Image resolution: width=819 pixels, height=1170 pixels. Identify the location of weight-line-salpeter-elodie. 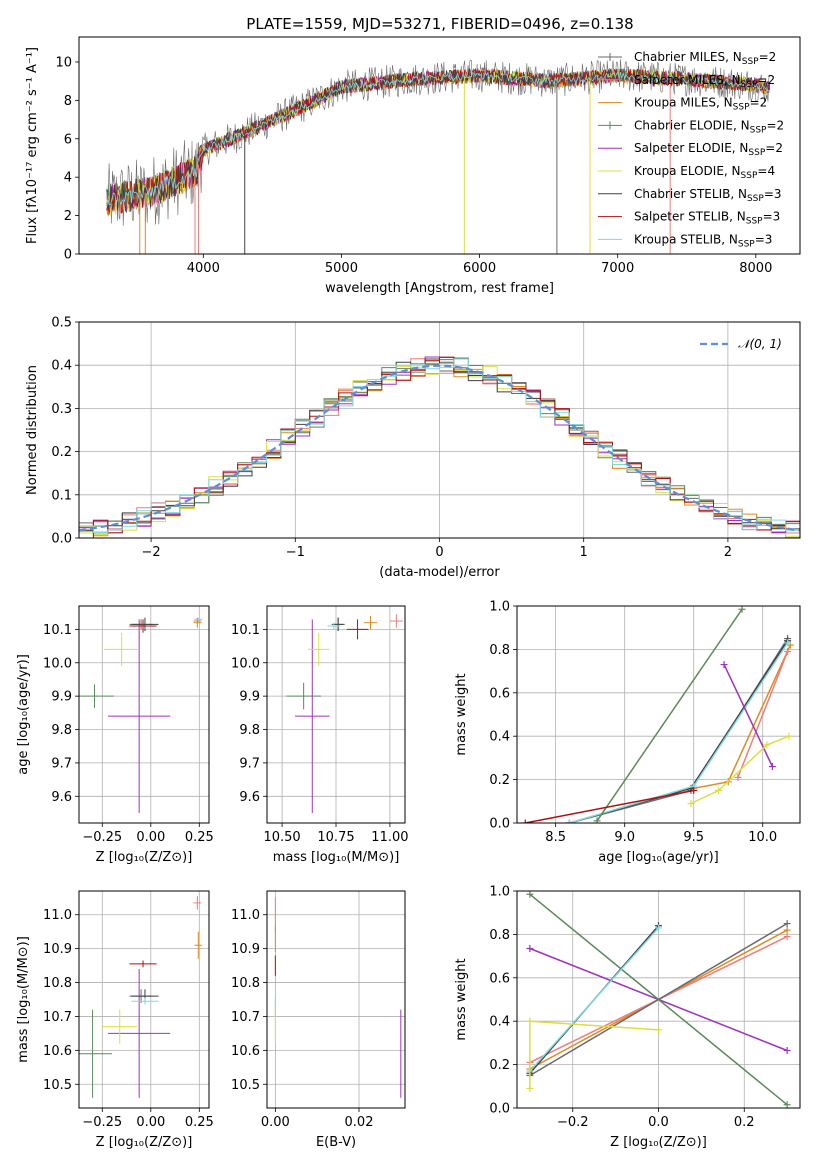
(748, 715).